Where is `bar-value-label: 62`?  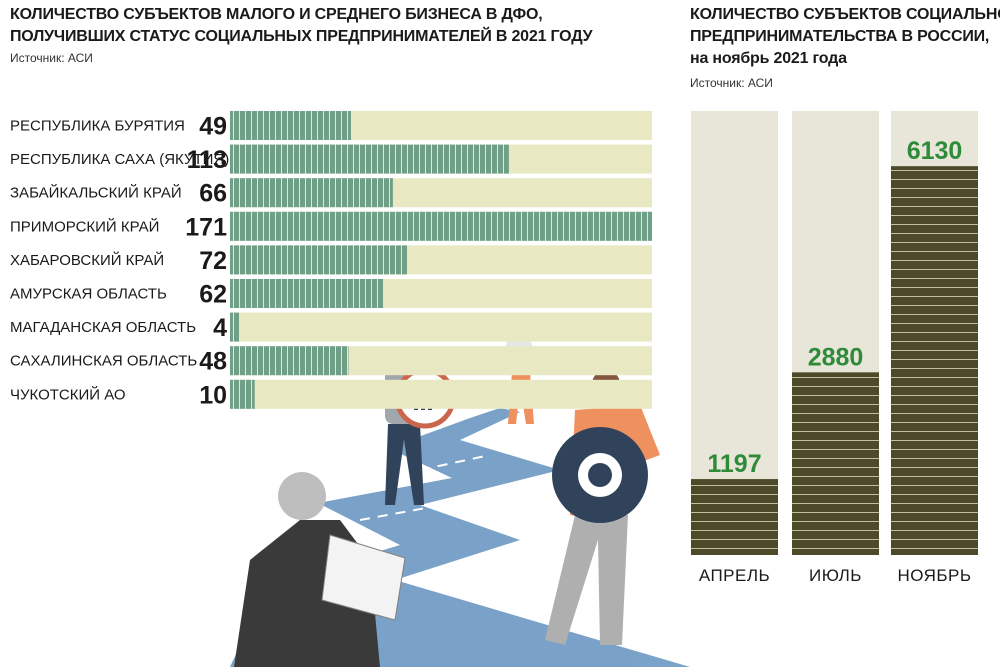
bar-value-label: 62 is located at coordinates (213, 295).